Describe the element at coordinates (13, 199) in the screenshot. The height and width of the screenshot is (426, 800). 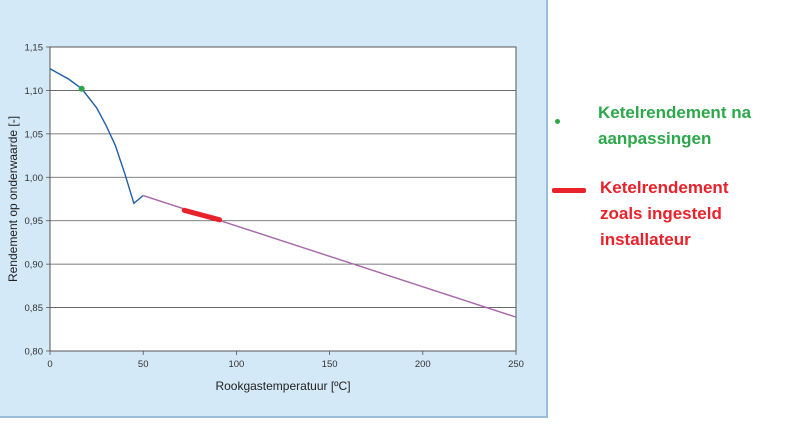
I see `y-axis-label: Rendement op onderwaarde [-]` at that location.